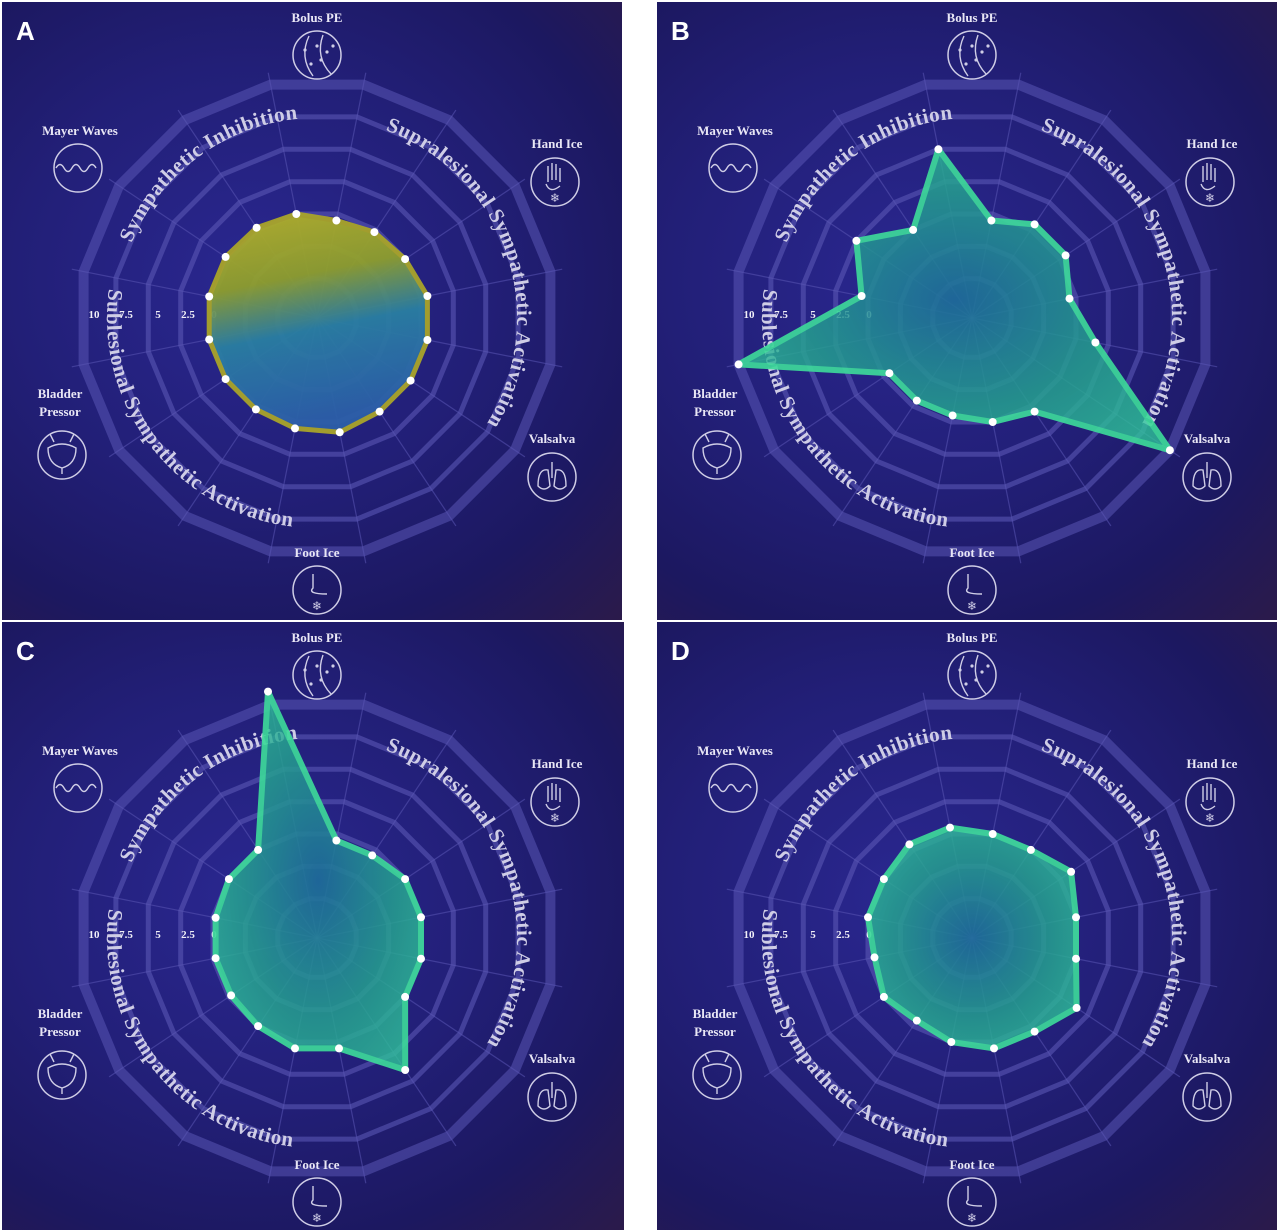 This screenshot has height=1232, width=1280. Describe the element at coordinates (60, 393) in the screenshot. I see `stimulus-label-bladder: Bladder` at that location.